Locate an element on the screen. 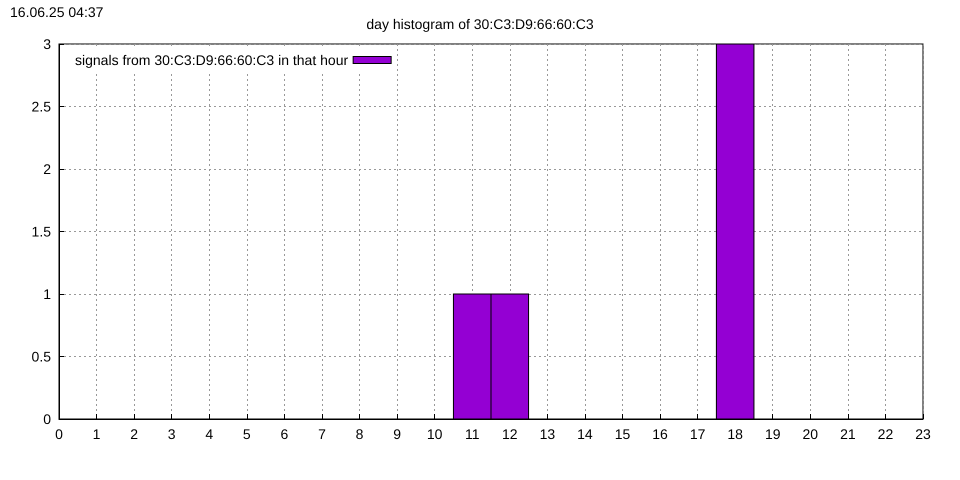 The width and height of the screenshot is (960, 480). y-tick-label: 0.5 is located at coordinates (42, 356).